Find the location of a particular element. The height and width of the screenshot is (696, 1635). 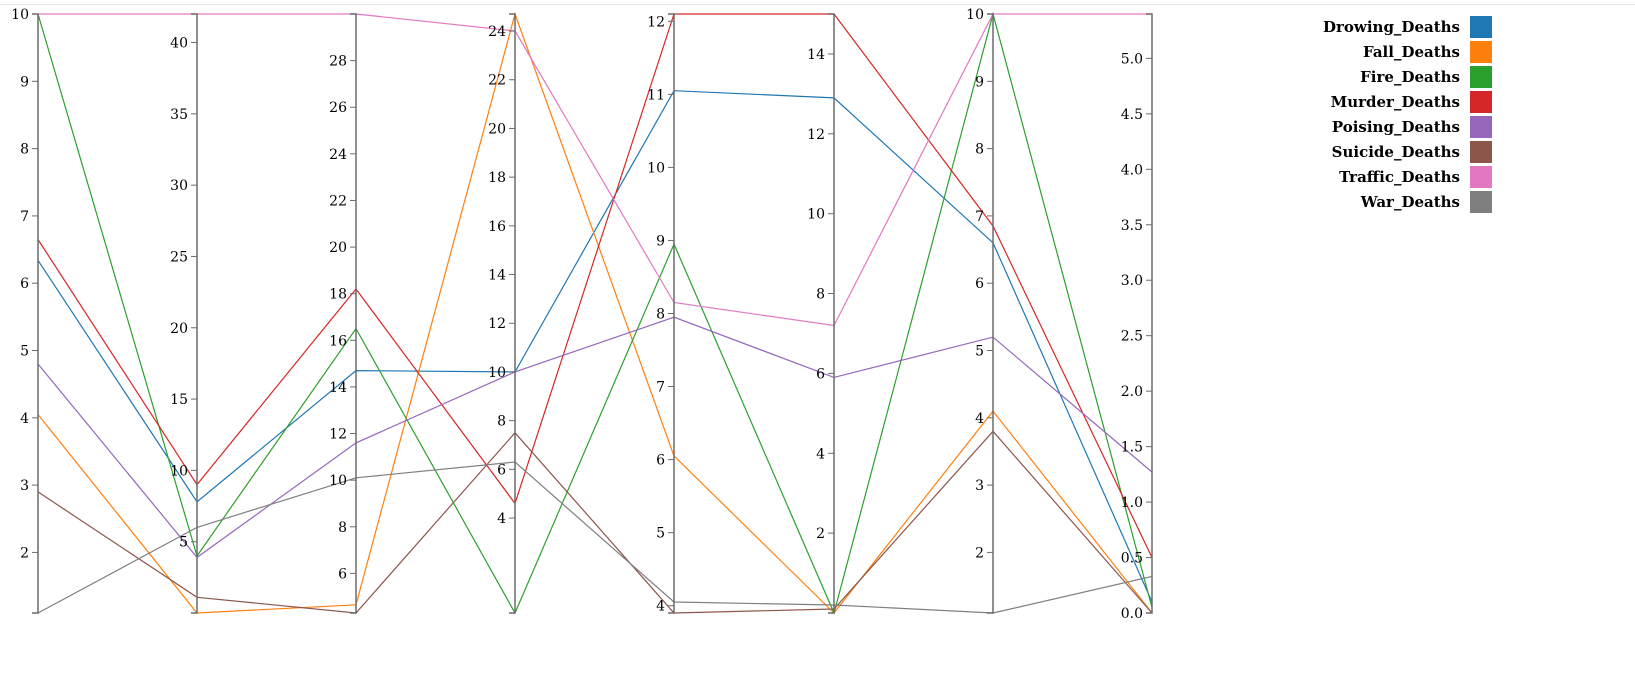

tick-label: 3.5 is located at coordinates (1132, 226).